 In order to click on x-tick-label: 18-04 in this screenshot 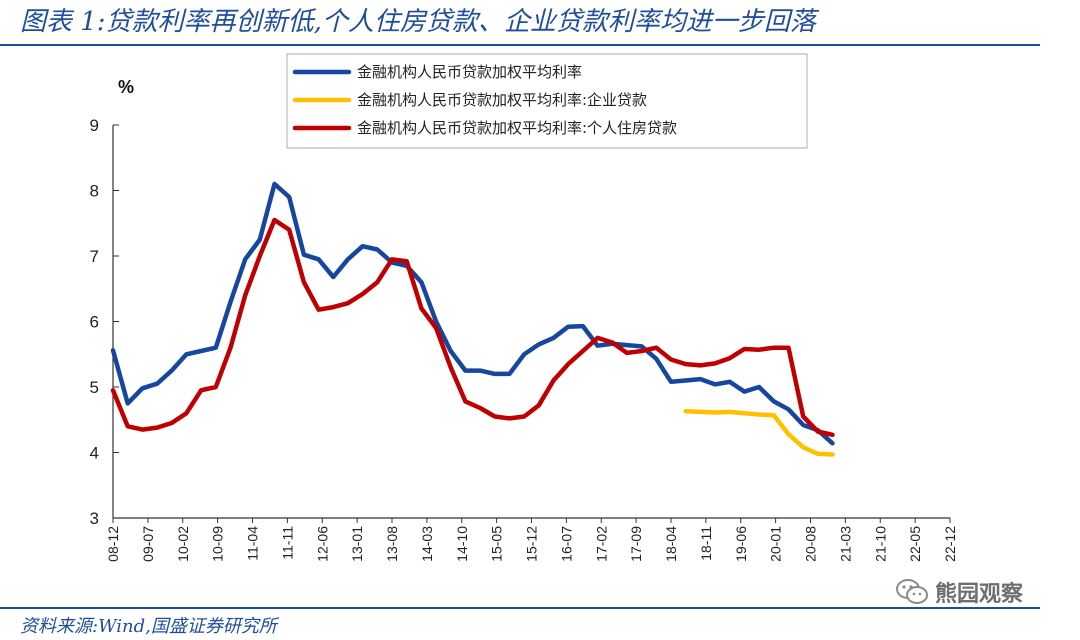, I will do `click(671, 544)`.